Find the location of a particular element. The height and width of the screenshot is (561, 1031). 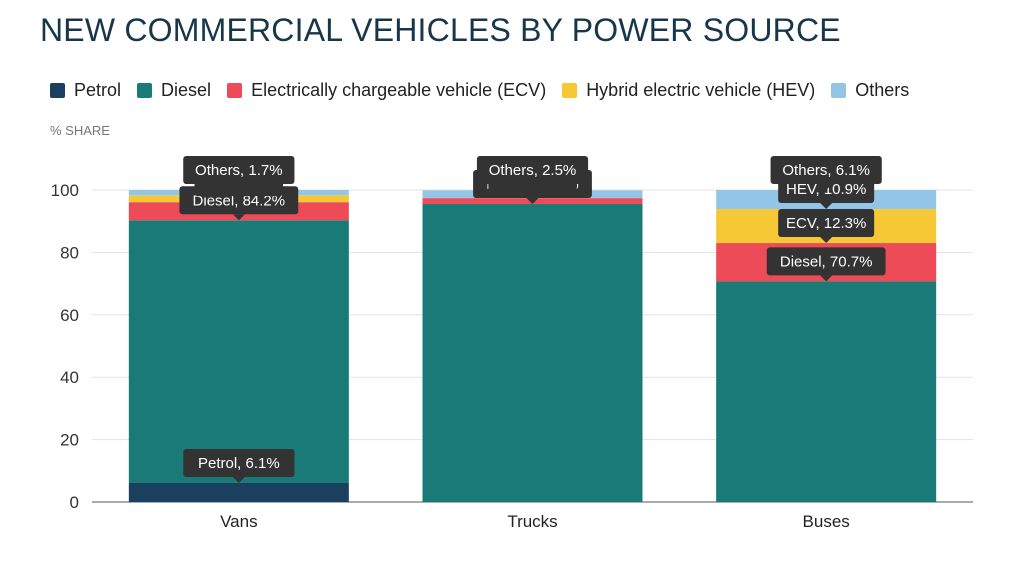

y-tick-label: 80 is located at coordinates (69, 252).